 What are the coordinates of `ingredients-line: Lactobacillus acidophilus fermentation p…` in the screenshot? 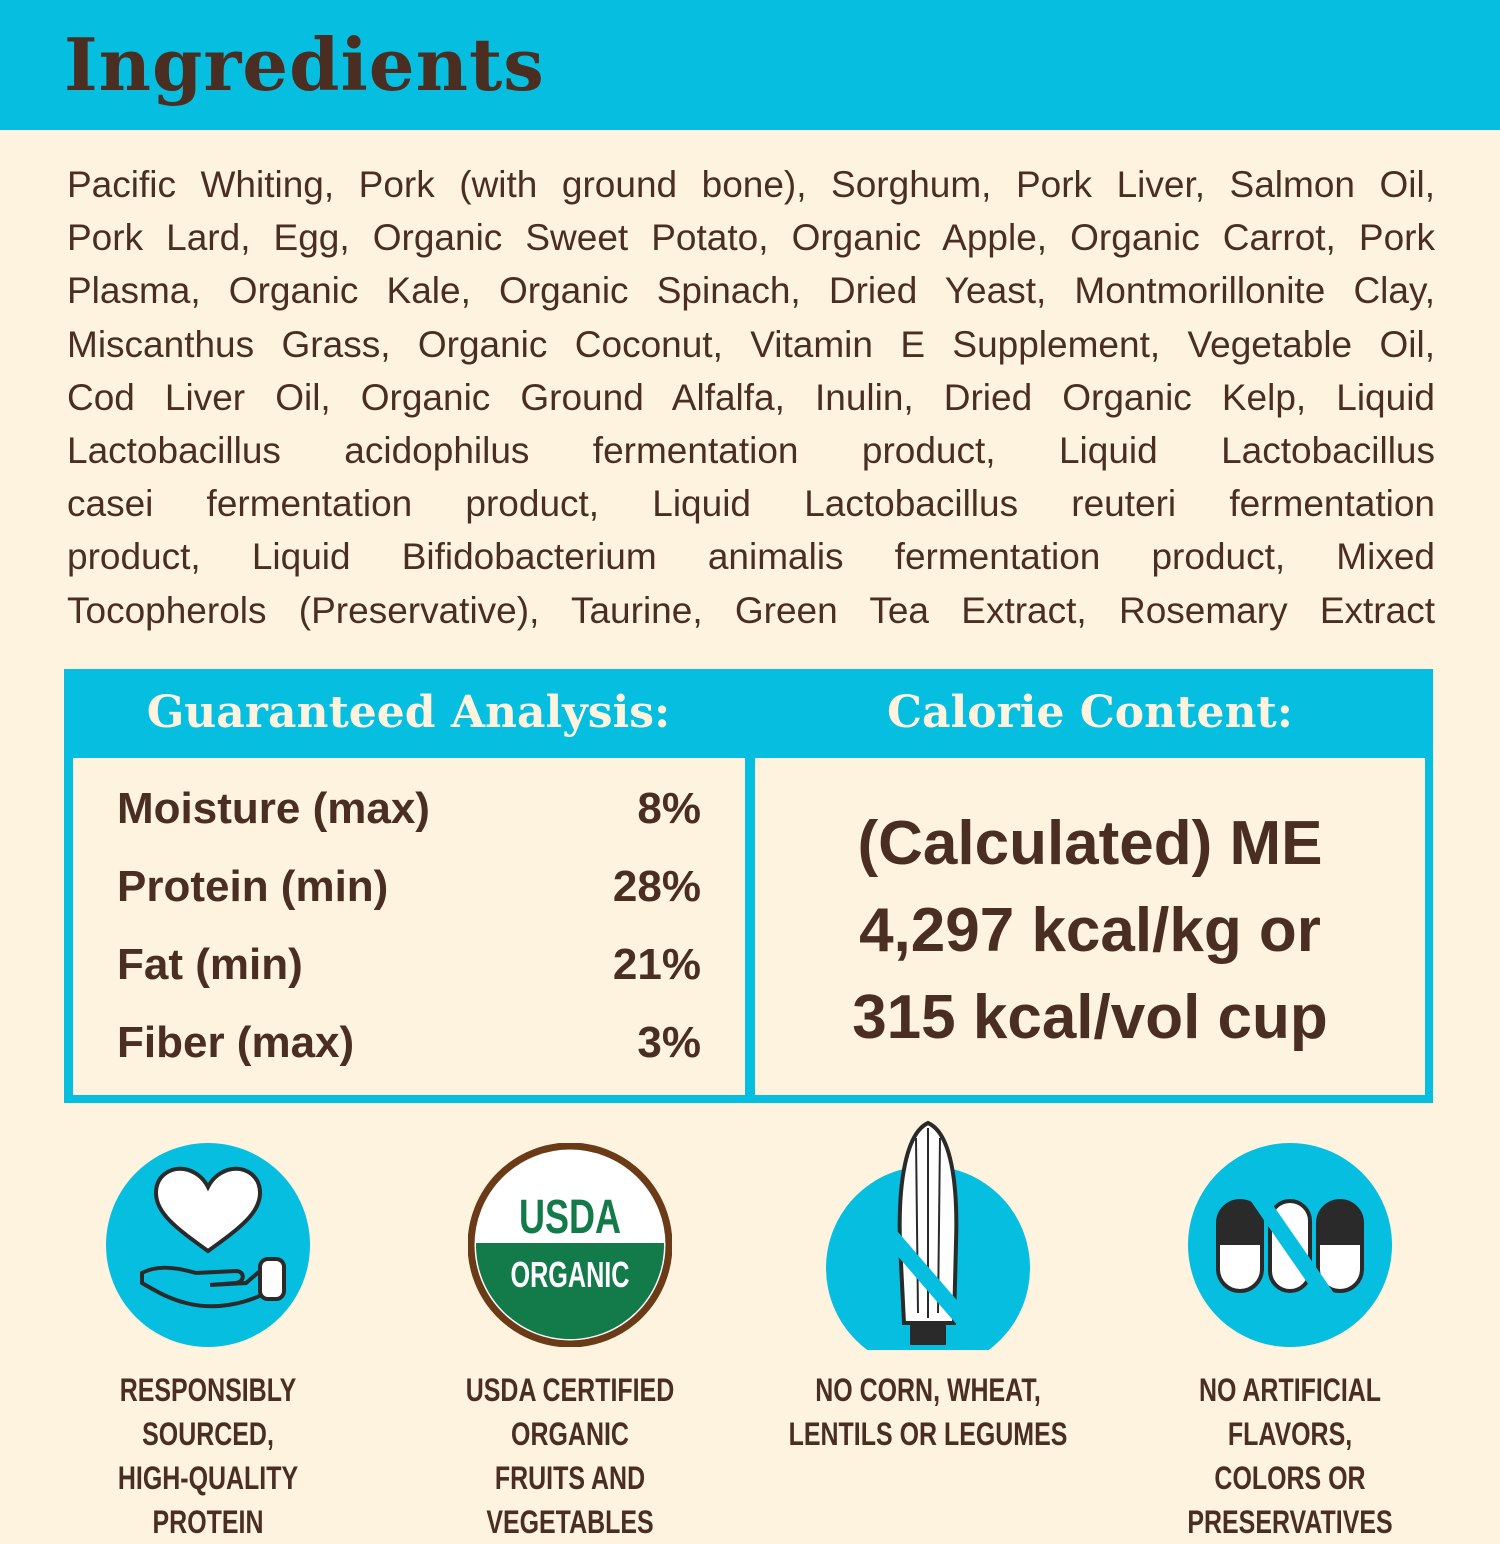 It's located at (751, 450).